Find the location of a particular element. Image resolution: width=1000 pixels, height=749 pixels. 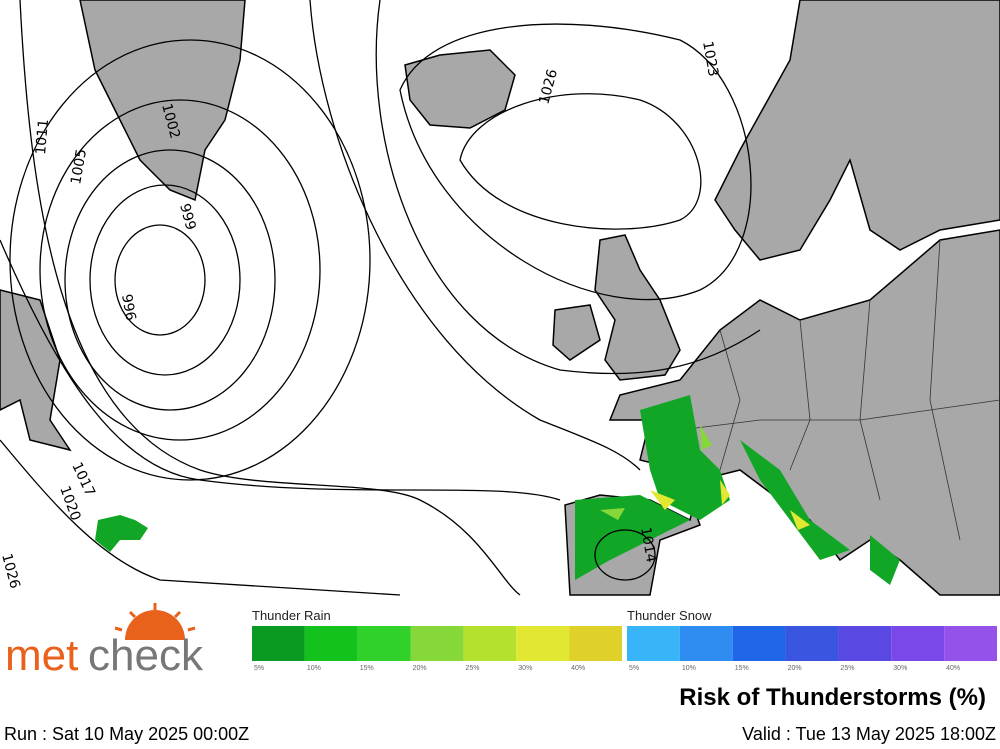

isobar-label: 1023 is located at coordinates (710, 59).